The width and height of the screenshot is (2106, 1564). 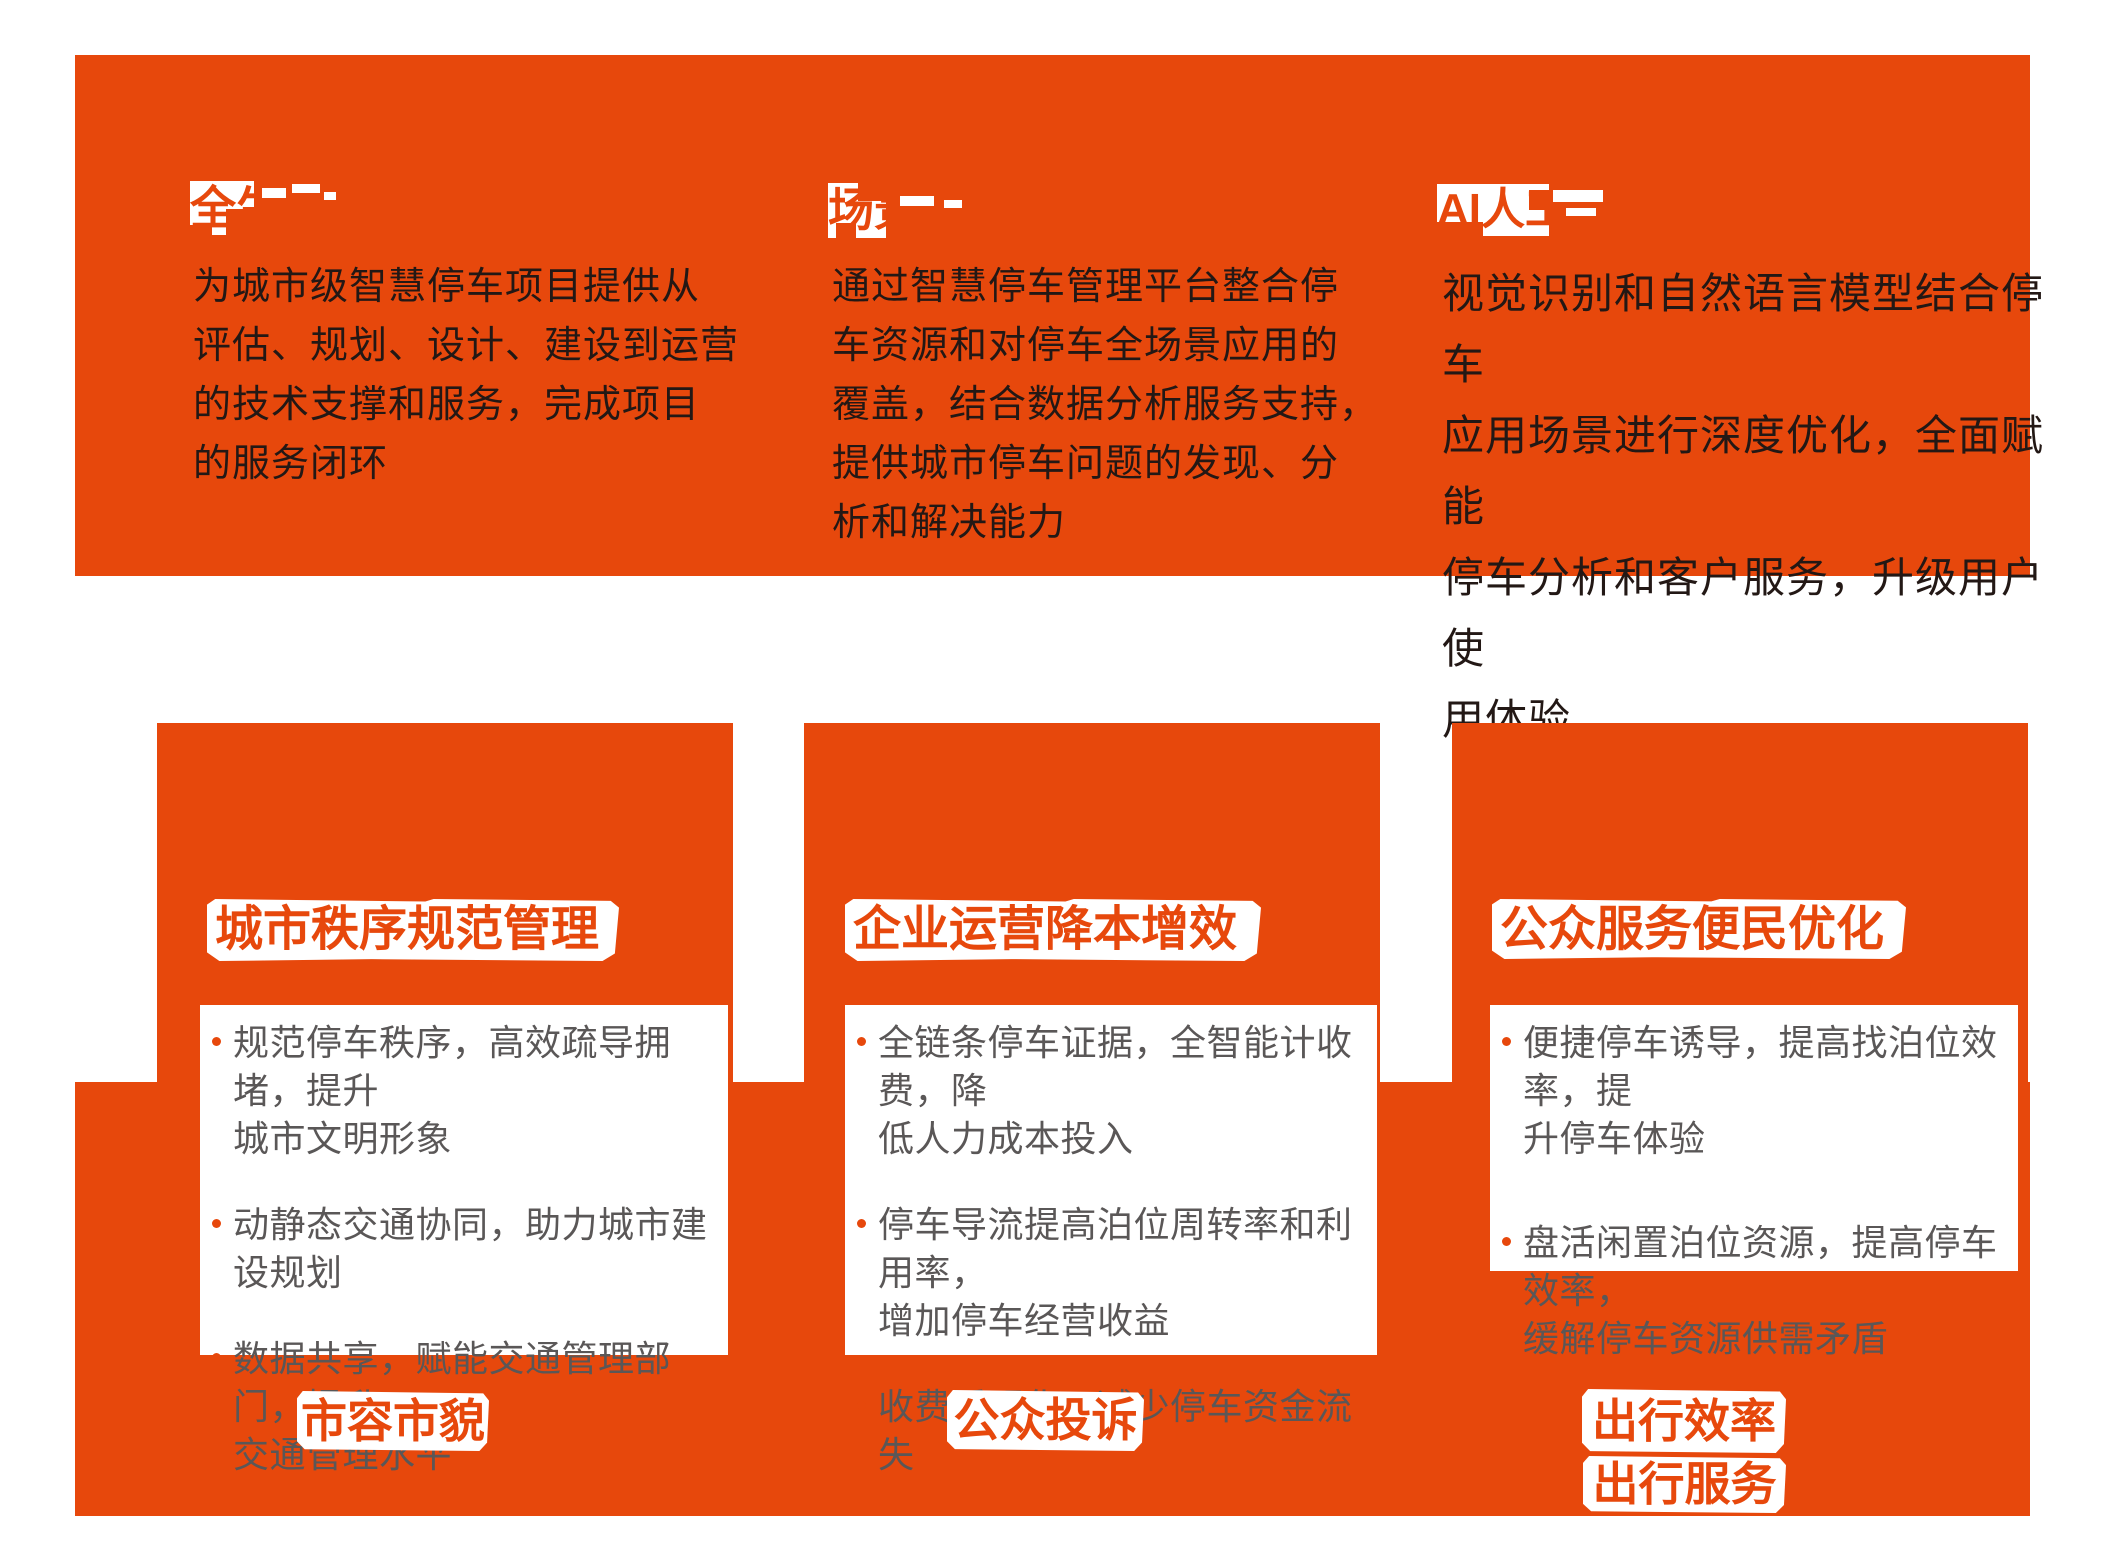 What do you see at coordinates (1115, 1090) in the screenshot?
I see `bullet-text: 全链条停车证据，全智能计收费，降 低人力成本投入` at bounding box center [1115, 1090].